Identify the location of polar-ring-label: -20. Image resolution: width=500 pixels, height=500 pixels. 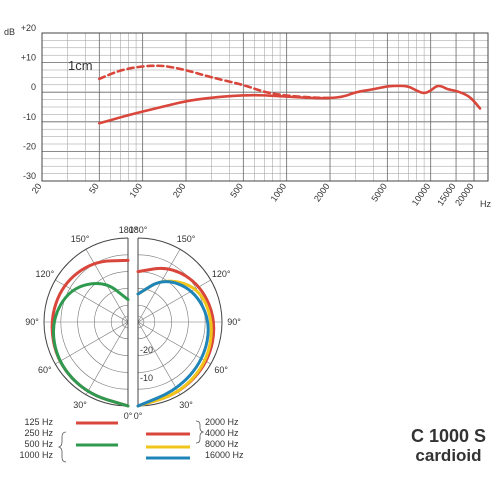
(146, 350).